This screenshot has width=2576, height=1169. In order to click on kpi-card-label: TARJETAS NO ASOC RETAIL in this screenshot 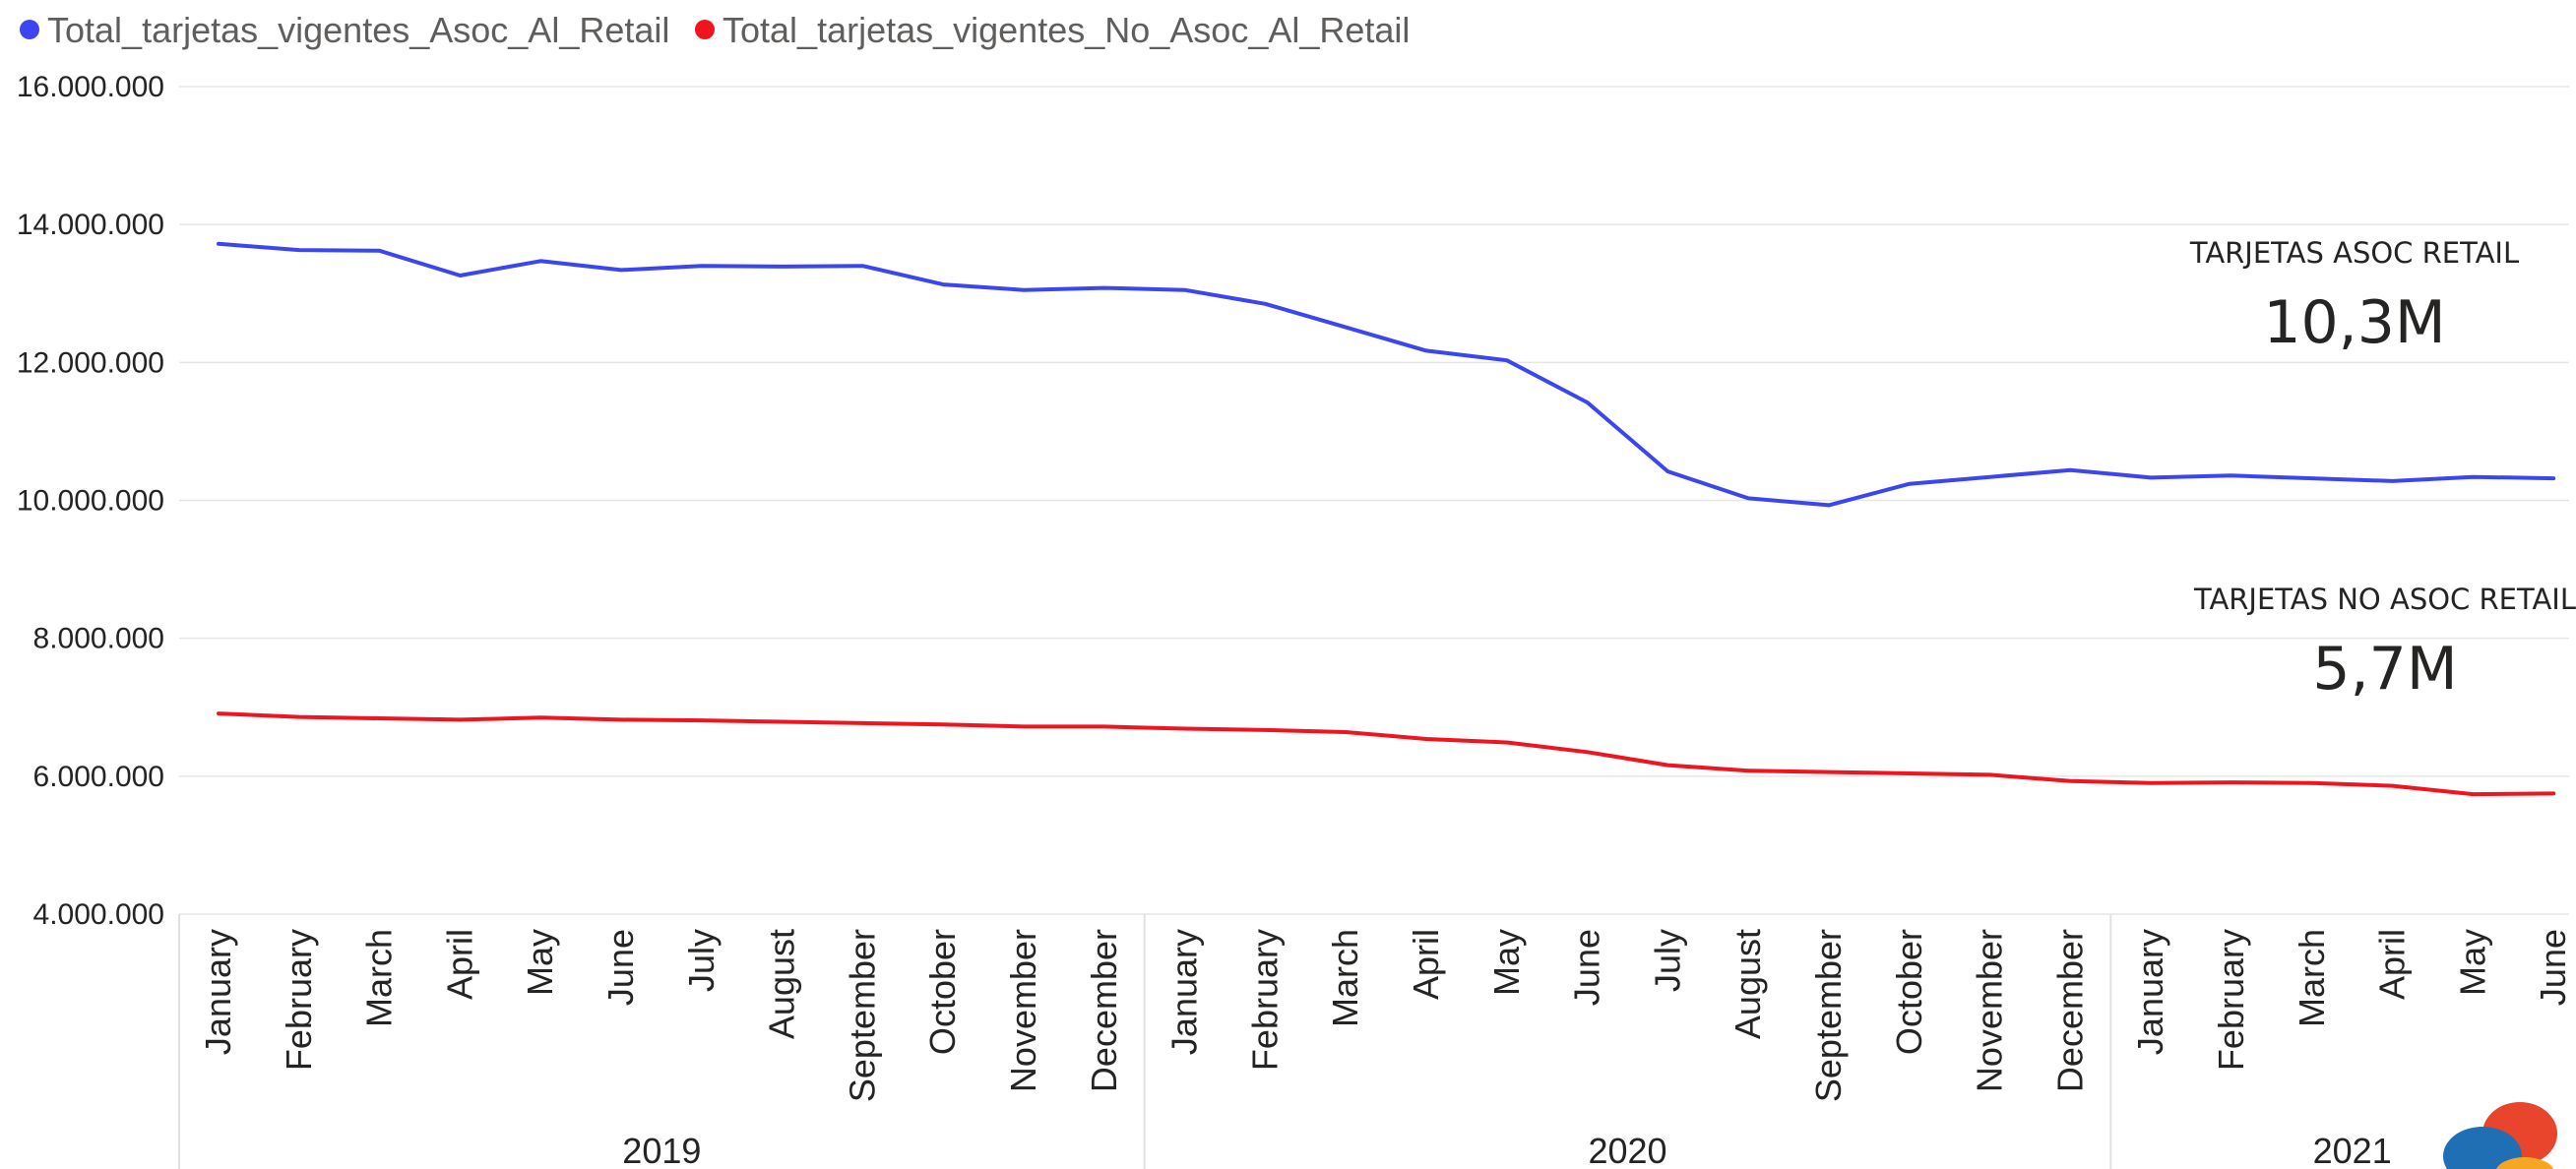, I will do `click(2384, 599)`.